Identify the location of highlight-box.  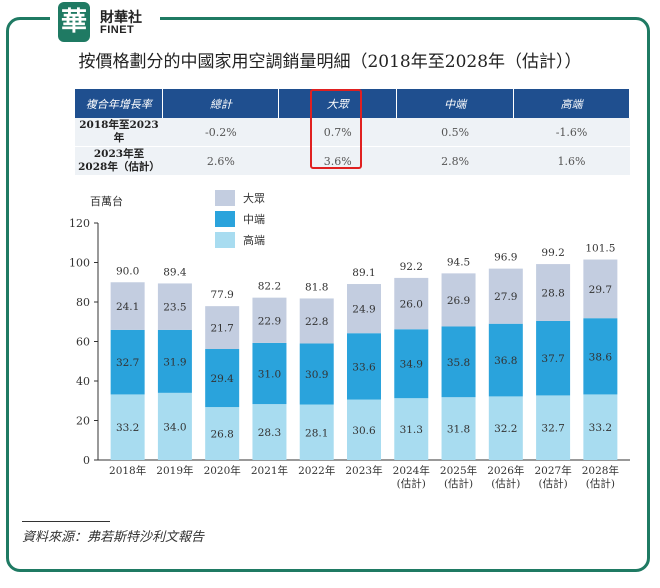
(336, 129).